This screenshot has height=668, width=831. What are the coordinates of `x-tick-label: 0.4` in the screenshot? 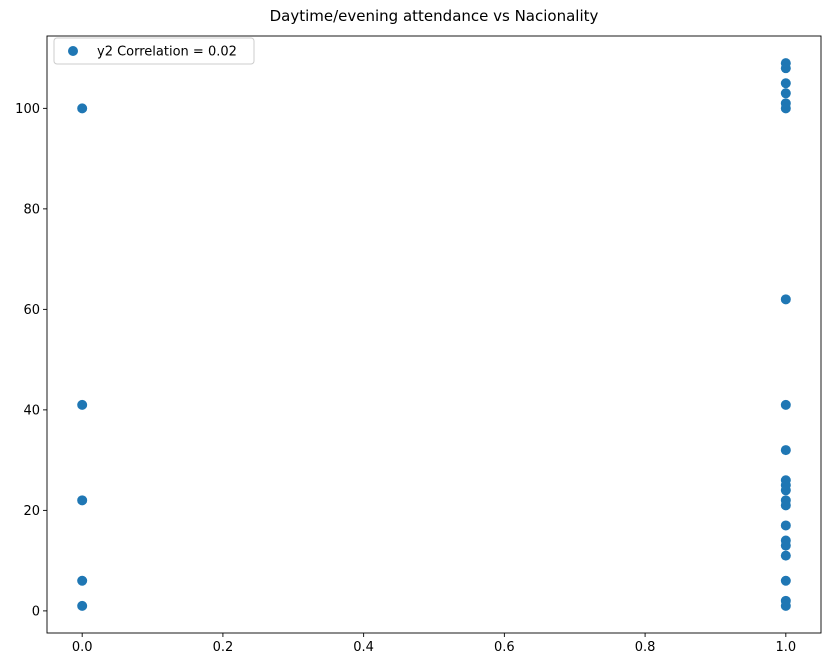 It's located at (363, 647).